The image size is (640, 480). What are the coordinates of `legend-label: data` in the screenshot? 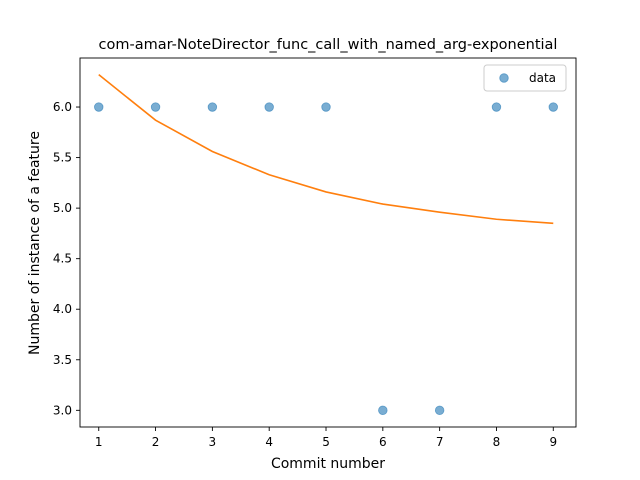 It's located at (542, 78).